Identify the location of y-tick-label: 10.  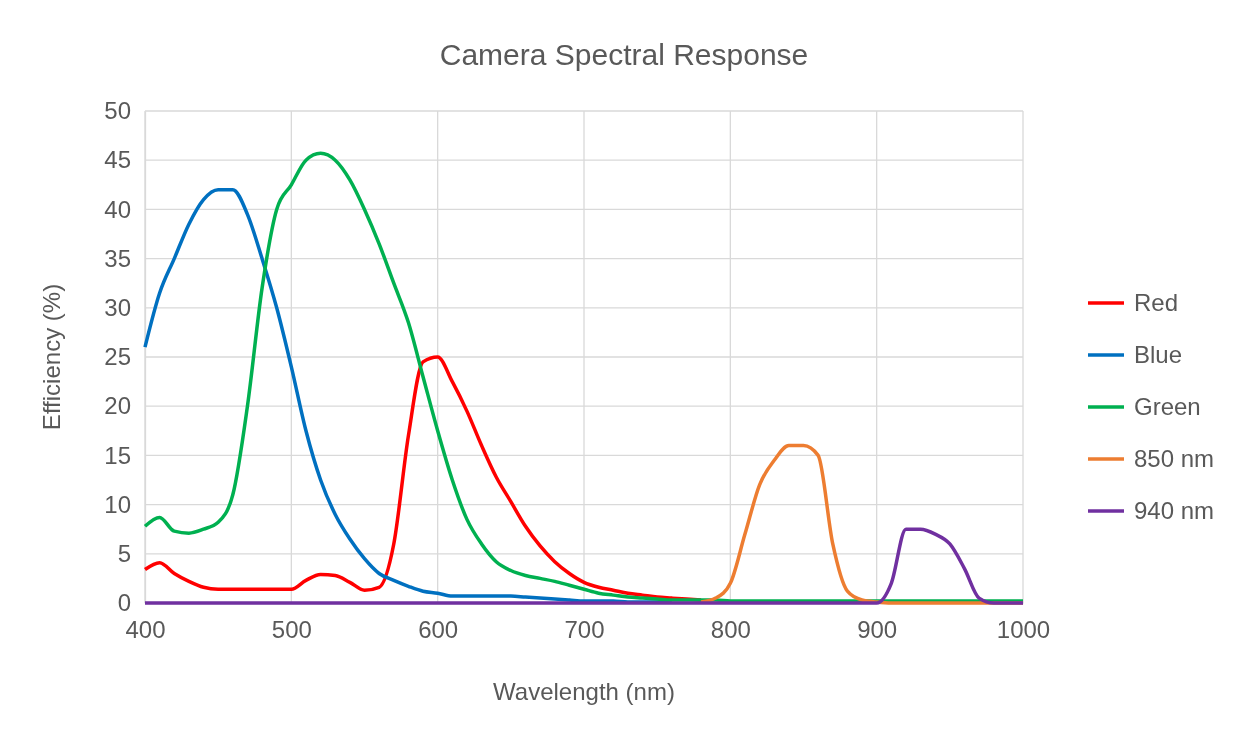
(117, 504).